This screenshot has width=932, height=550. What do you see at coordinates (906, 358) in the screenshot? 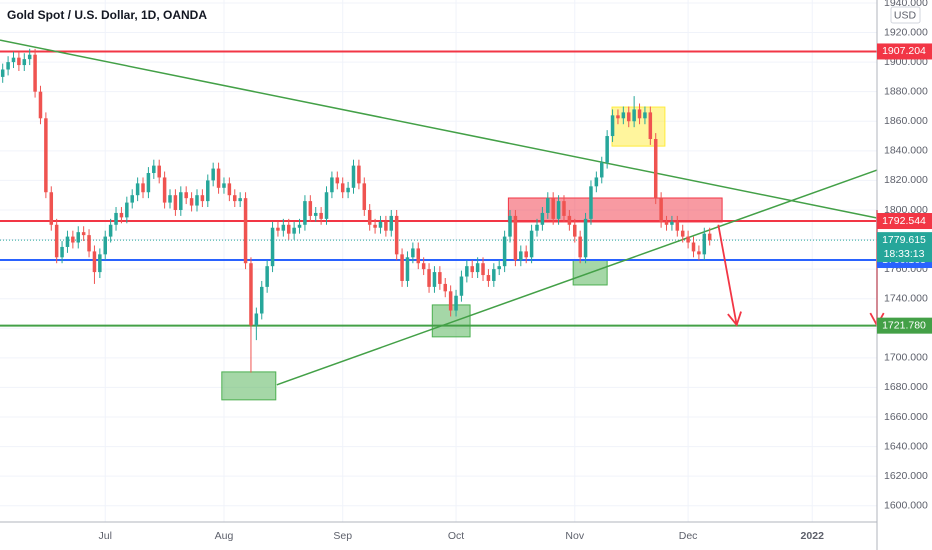
I see `y-tick-label: 1700.000` at bounding box center [906, 358].